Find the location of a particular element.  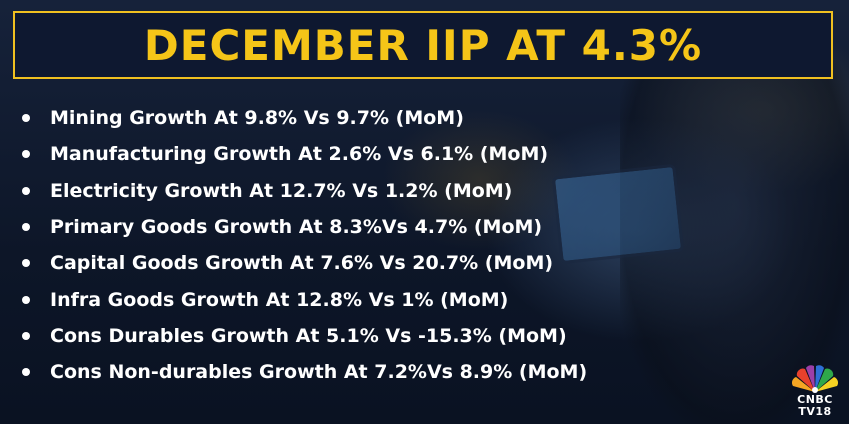

list-item-text: Infra Goods Growth At 12.8% Vs 1% (MoM) is located at coordinates (279, 299).